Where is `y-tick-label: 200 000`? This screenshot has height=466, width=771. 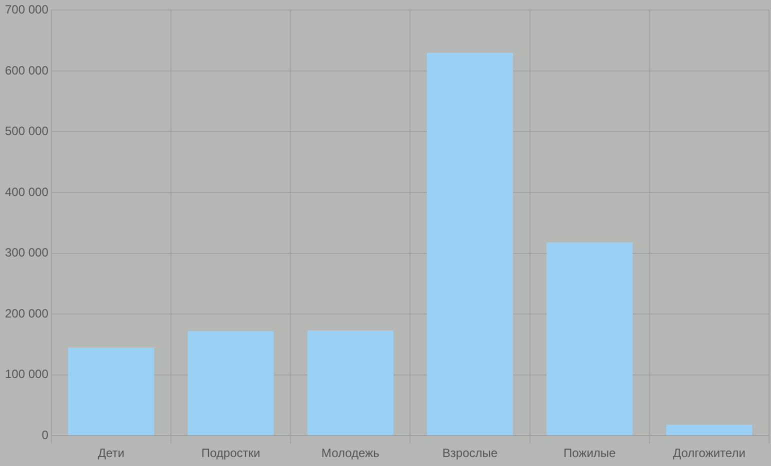 y-tick-label: 200 000 is located at coordinates (26, 313).